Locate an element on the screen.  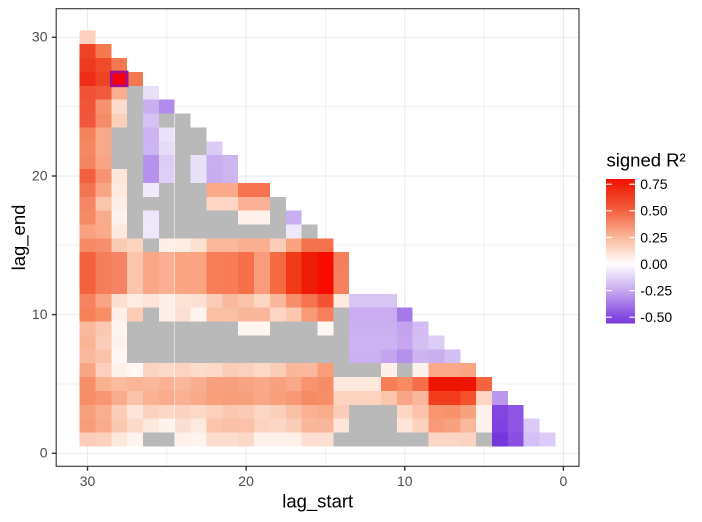
svg-text: lag_end is located at coordinates (19, 238).